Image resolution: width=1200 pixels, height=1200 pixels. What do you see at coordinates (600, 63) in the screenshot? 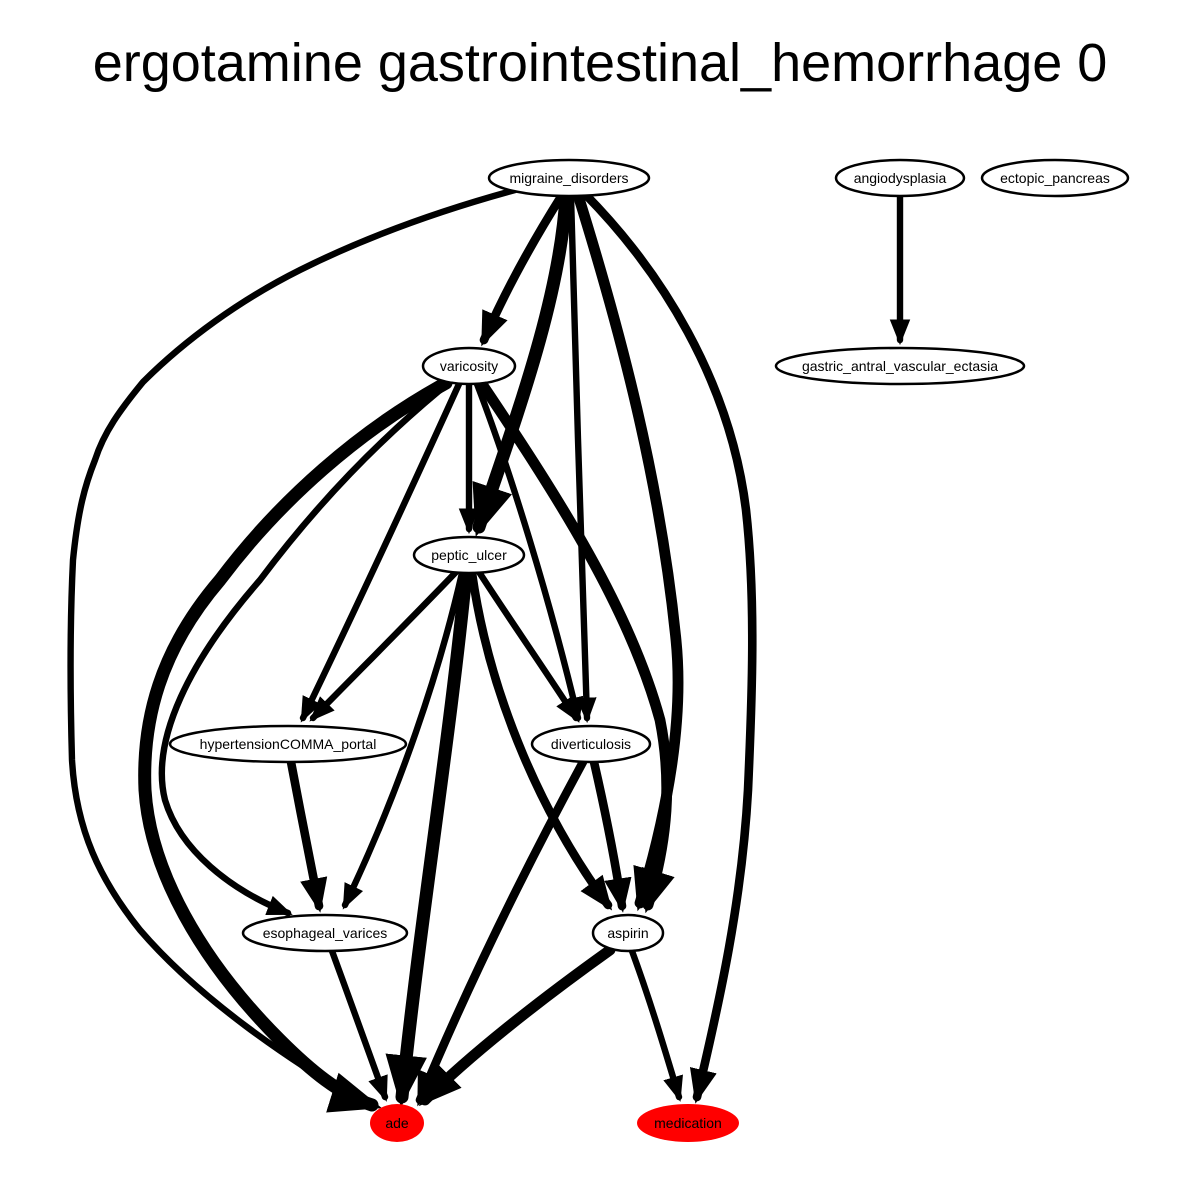
I see `page-title: ergotamine gastrointestinal_hemorrhage 0` at bounding box center [600, 63].